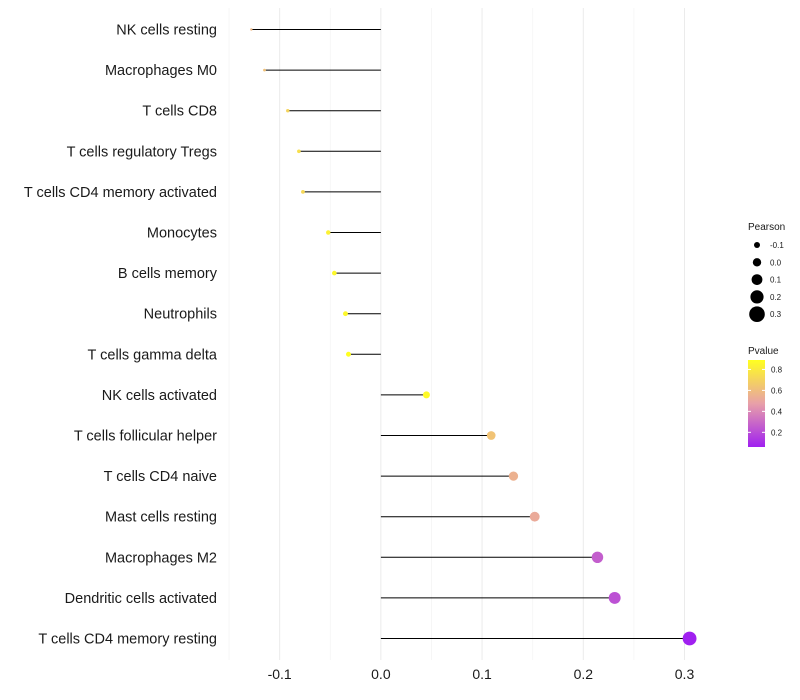  I want to click on x-tick-label: 0.0, so click(381, 674).